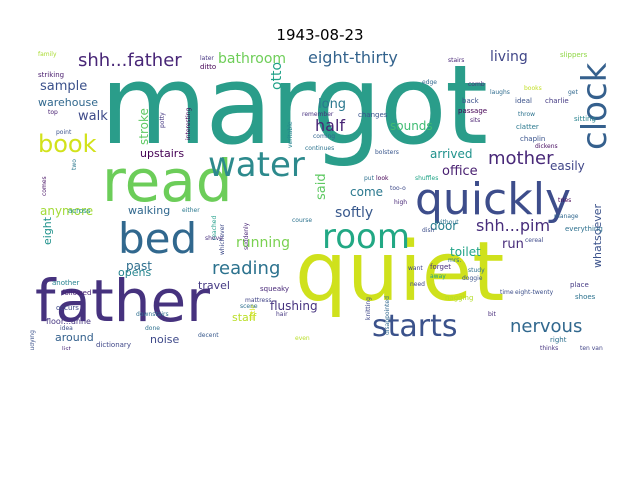 This screenshot has width=640, height=480. I want to click on word-without: without, so click(447, 222).